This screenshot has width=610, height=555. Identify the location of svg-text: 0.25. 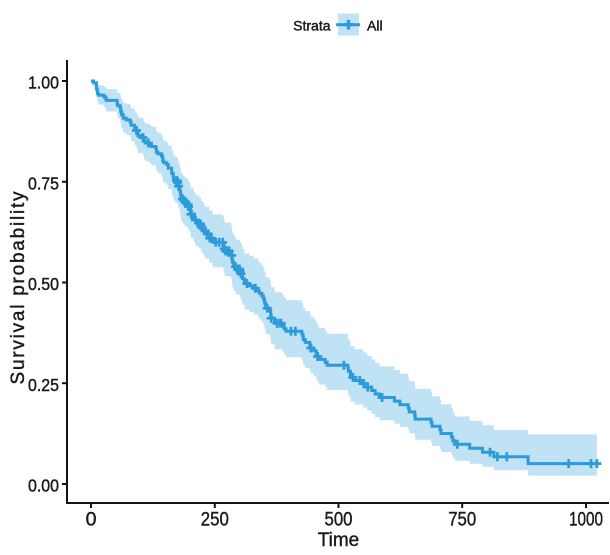
(43, 385).